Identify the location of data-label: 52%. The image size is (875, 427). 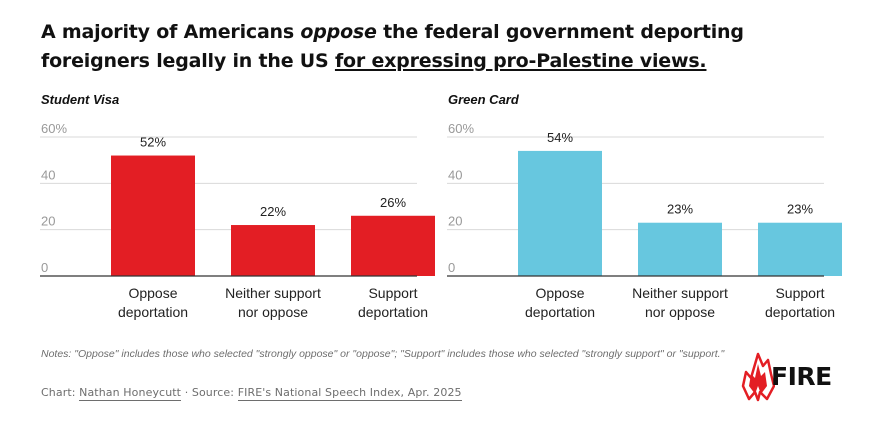
(153, 142).